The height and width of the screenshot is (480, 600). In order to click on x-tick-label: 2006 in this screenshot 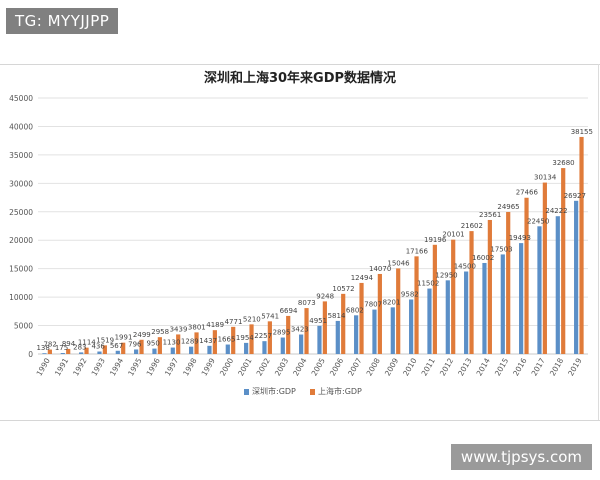, I will do `click(336, 366)`.